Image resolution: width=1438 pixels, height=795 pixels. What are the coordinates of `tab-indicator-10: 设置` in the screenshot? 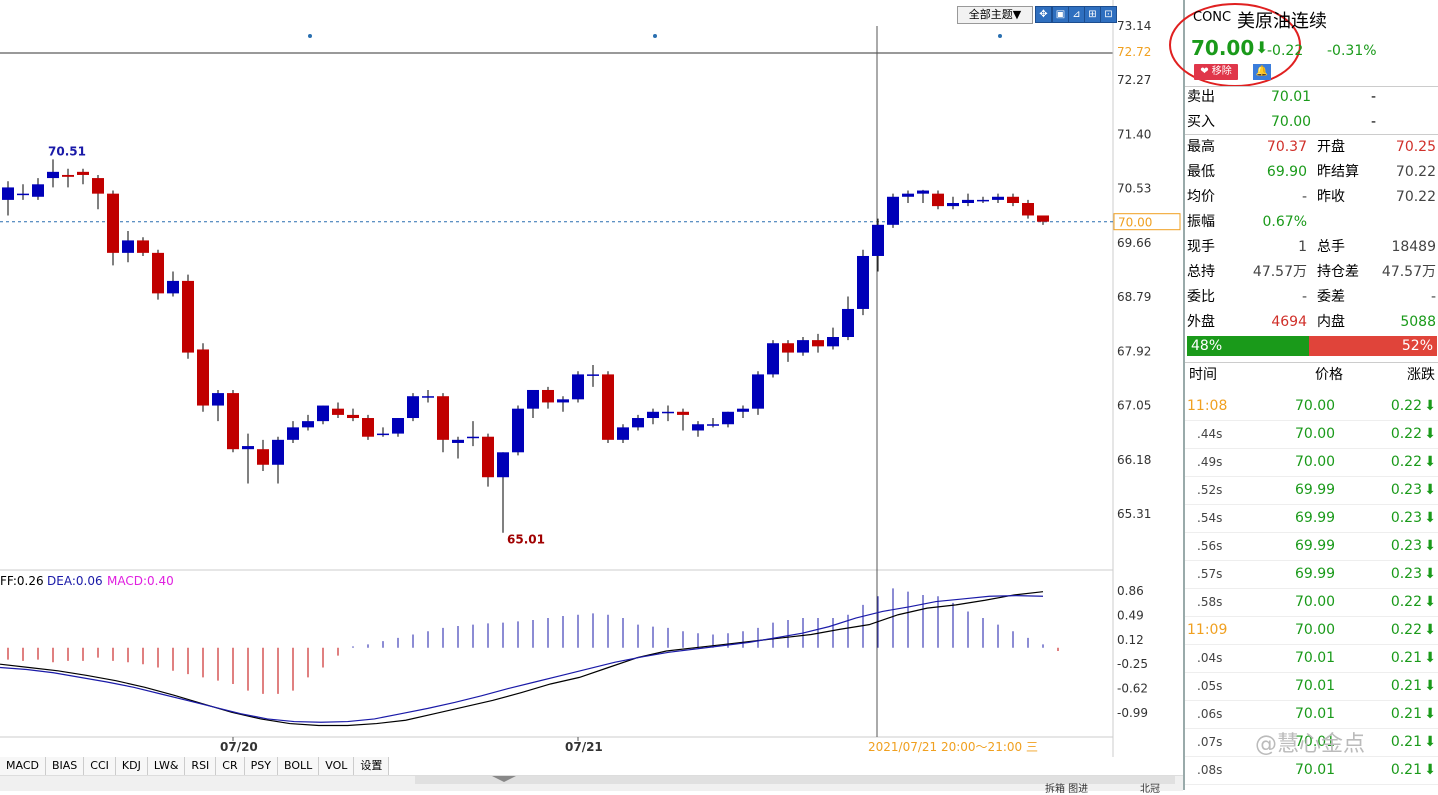 It's located at (372, 766).